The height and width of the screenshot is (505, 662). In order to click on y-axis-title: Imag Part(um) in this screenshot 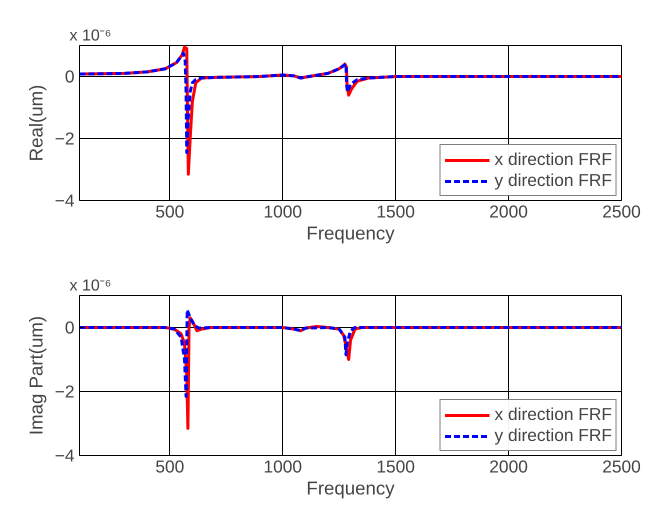, I will do `click(36, 376)`.